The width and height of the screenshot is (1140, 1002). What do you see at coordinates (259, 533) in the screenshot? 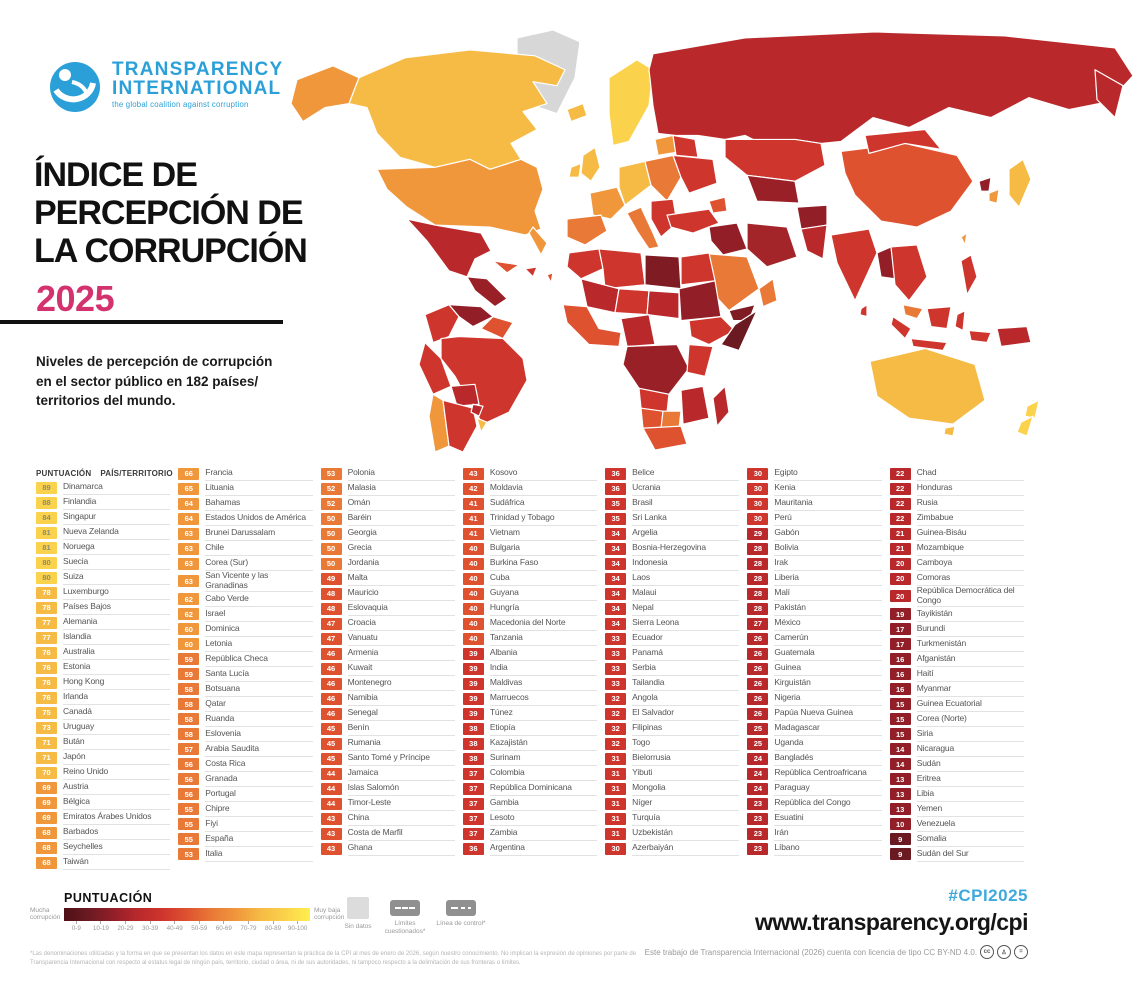
I see `country-name: Brunei Darussalam` at bounding box center [259, 533].